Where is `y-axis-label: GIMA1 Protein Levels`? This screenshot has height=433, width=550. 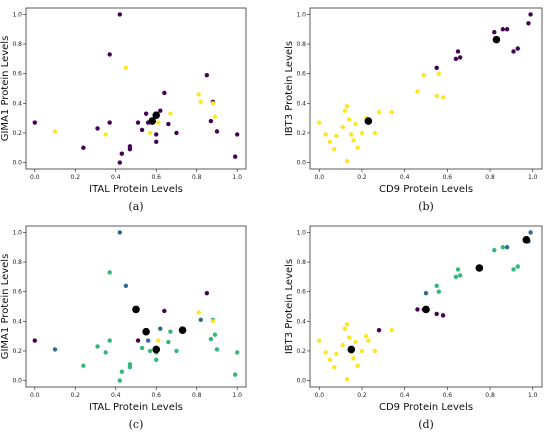 y-axis-label: GIMA1 Protein Levels is located at coordinates (5, 307).